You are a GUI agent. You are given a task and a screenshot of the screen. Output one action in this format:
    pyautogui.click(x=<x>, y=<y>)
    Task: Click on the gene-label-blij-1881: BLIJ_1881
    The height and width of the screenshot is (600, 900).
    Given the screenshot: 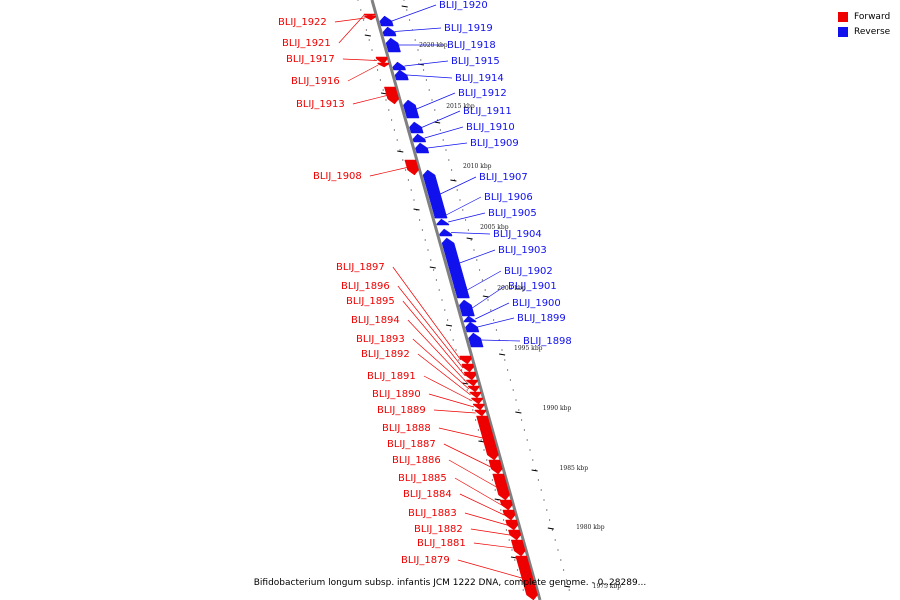 What is the action you would take?
    pyautogui.click(x=441, y=543)
    